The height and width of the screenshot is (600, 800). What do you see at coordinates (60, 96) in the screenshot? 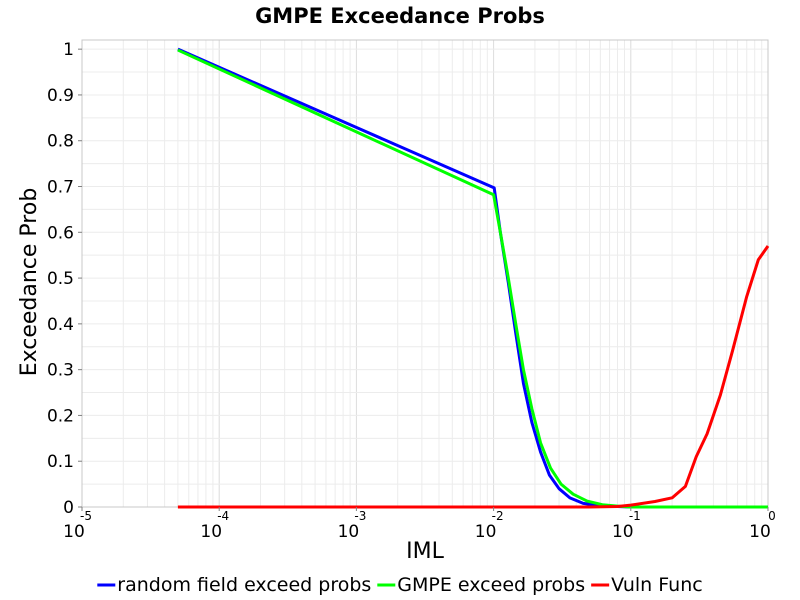
I see `y-tick-label: 0.9` at bounding box center [60, 96].